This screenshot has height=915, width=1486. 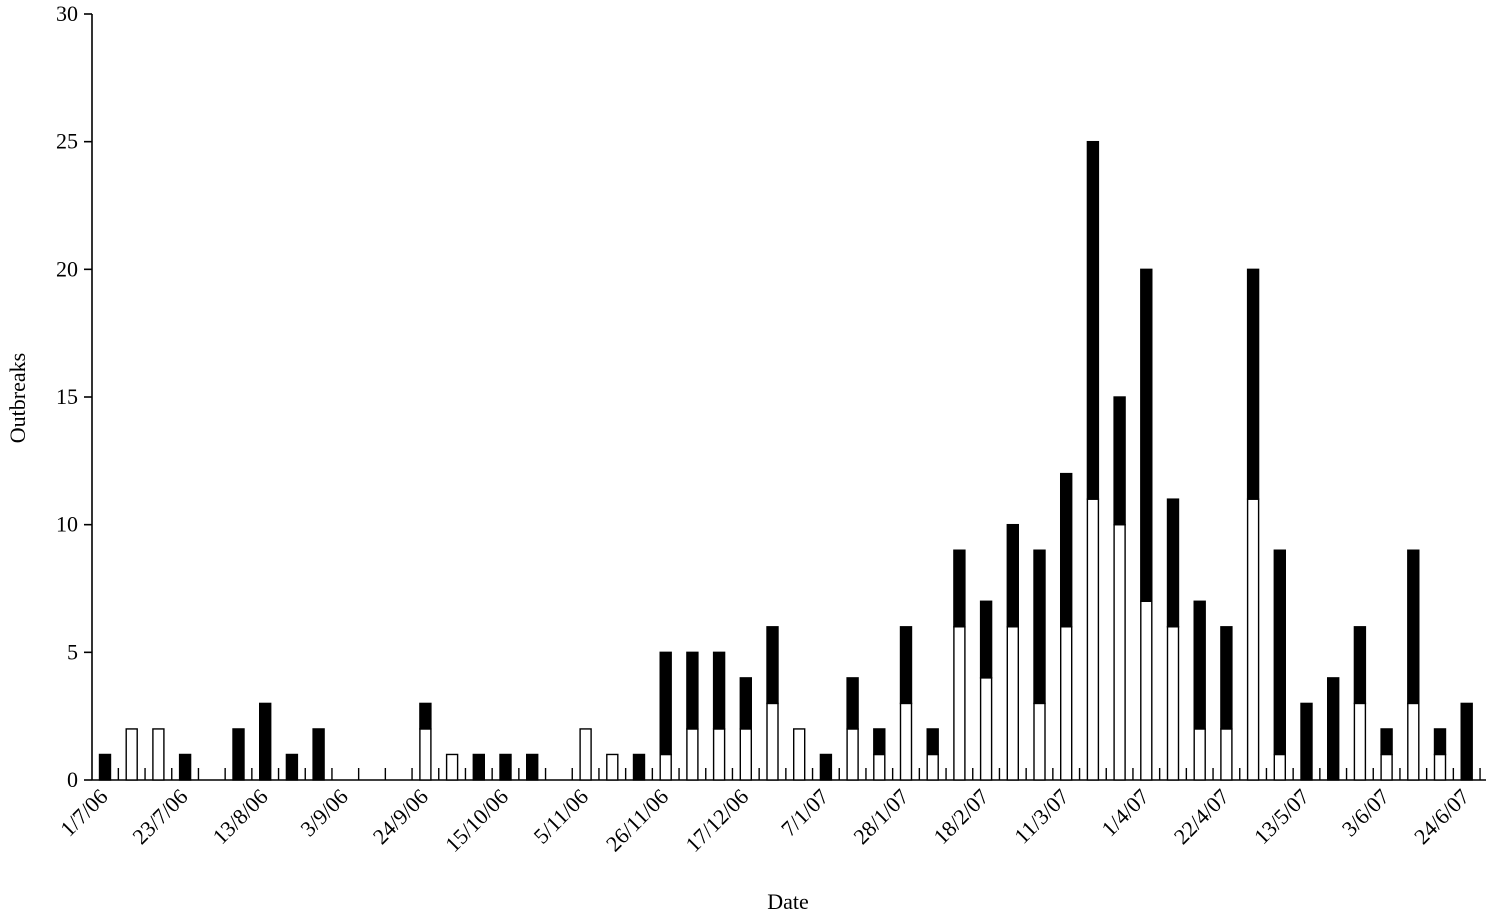 What do you see at coordinates (17, 398) in the screenshot?
I see `y-axis-title: Outbreaks` at bounding box center [17, 398].